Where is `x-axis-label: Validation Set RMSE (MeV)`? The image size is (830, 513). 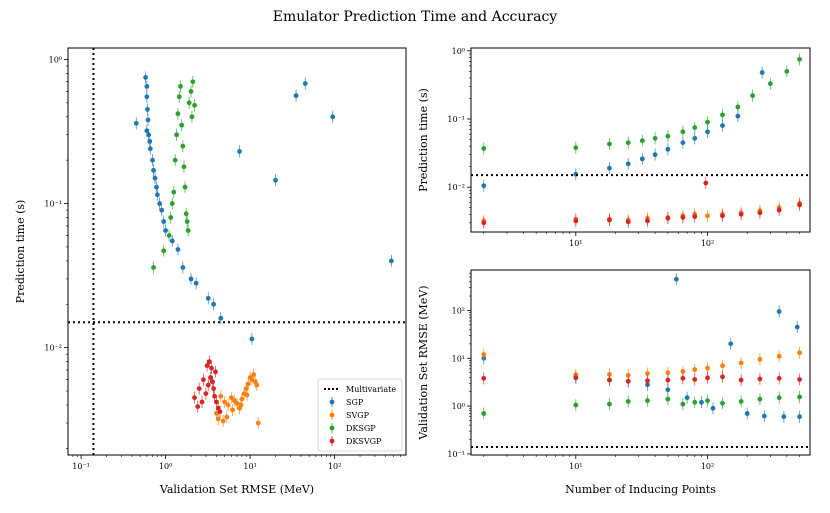 x-axis-label: Validation Set RMSE (MeV) is located at coordinates (236, 489).